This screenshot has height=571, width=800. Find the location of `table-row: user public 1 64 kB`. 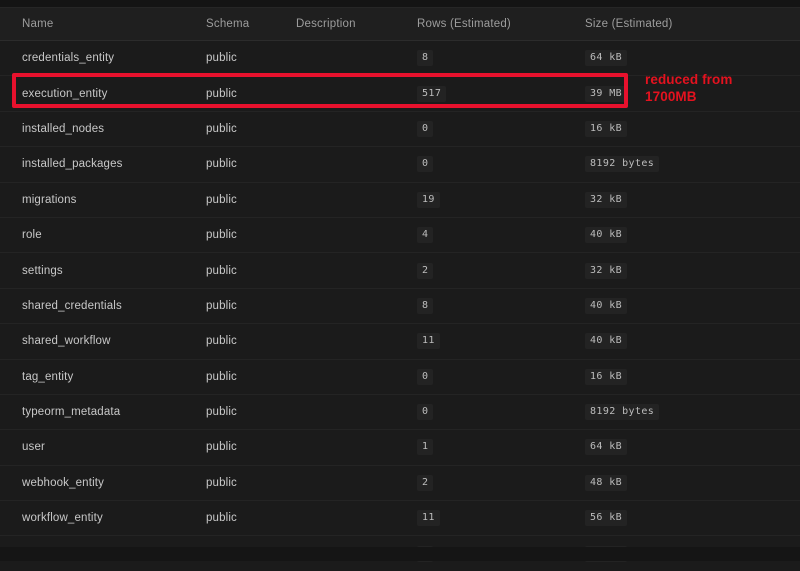

table-row: user public 1 64 kB is located at coordinates (400, 448).